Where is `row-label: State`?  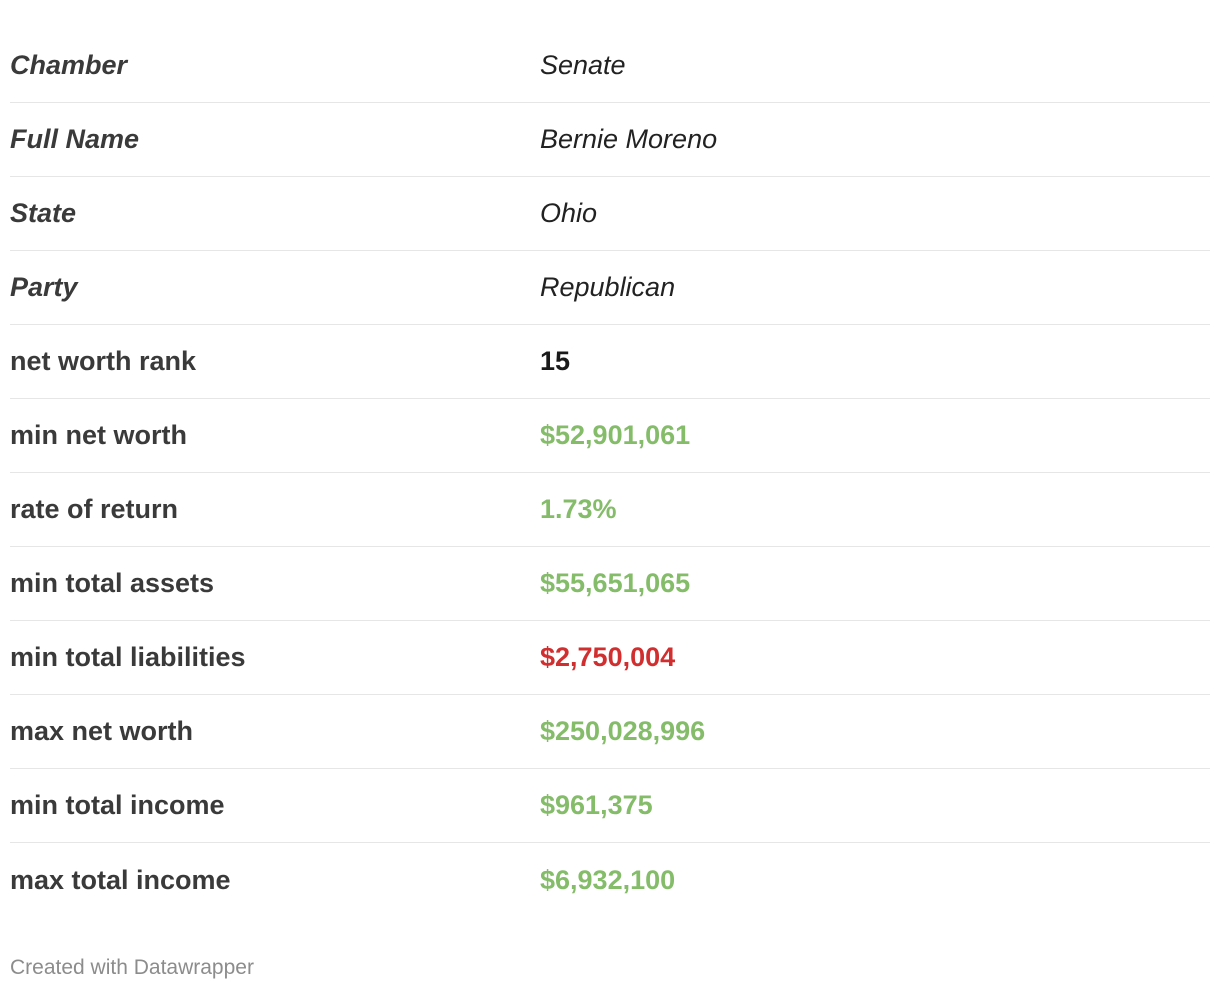 row-label: State is located at coordinates (43, 213).